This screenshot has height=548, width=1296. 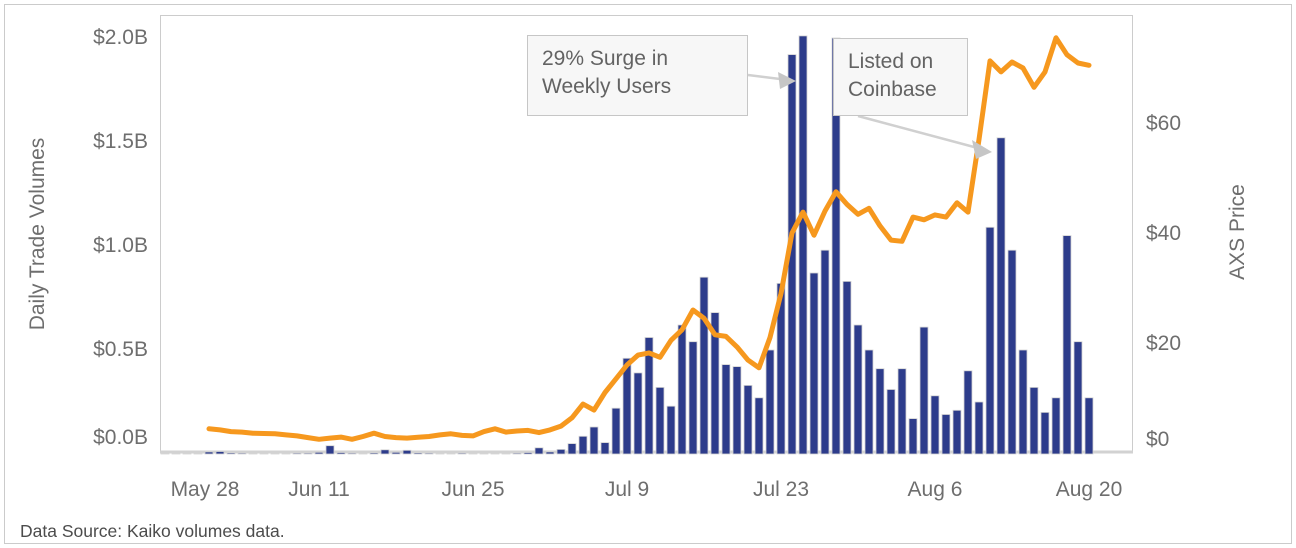 What do you see at coordinates (319, 489) in the screenshot?
I see `x-axis-tick: Jun 11` at bounding box center [319, 489].